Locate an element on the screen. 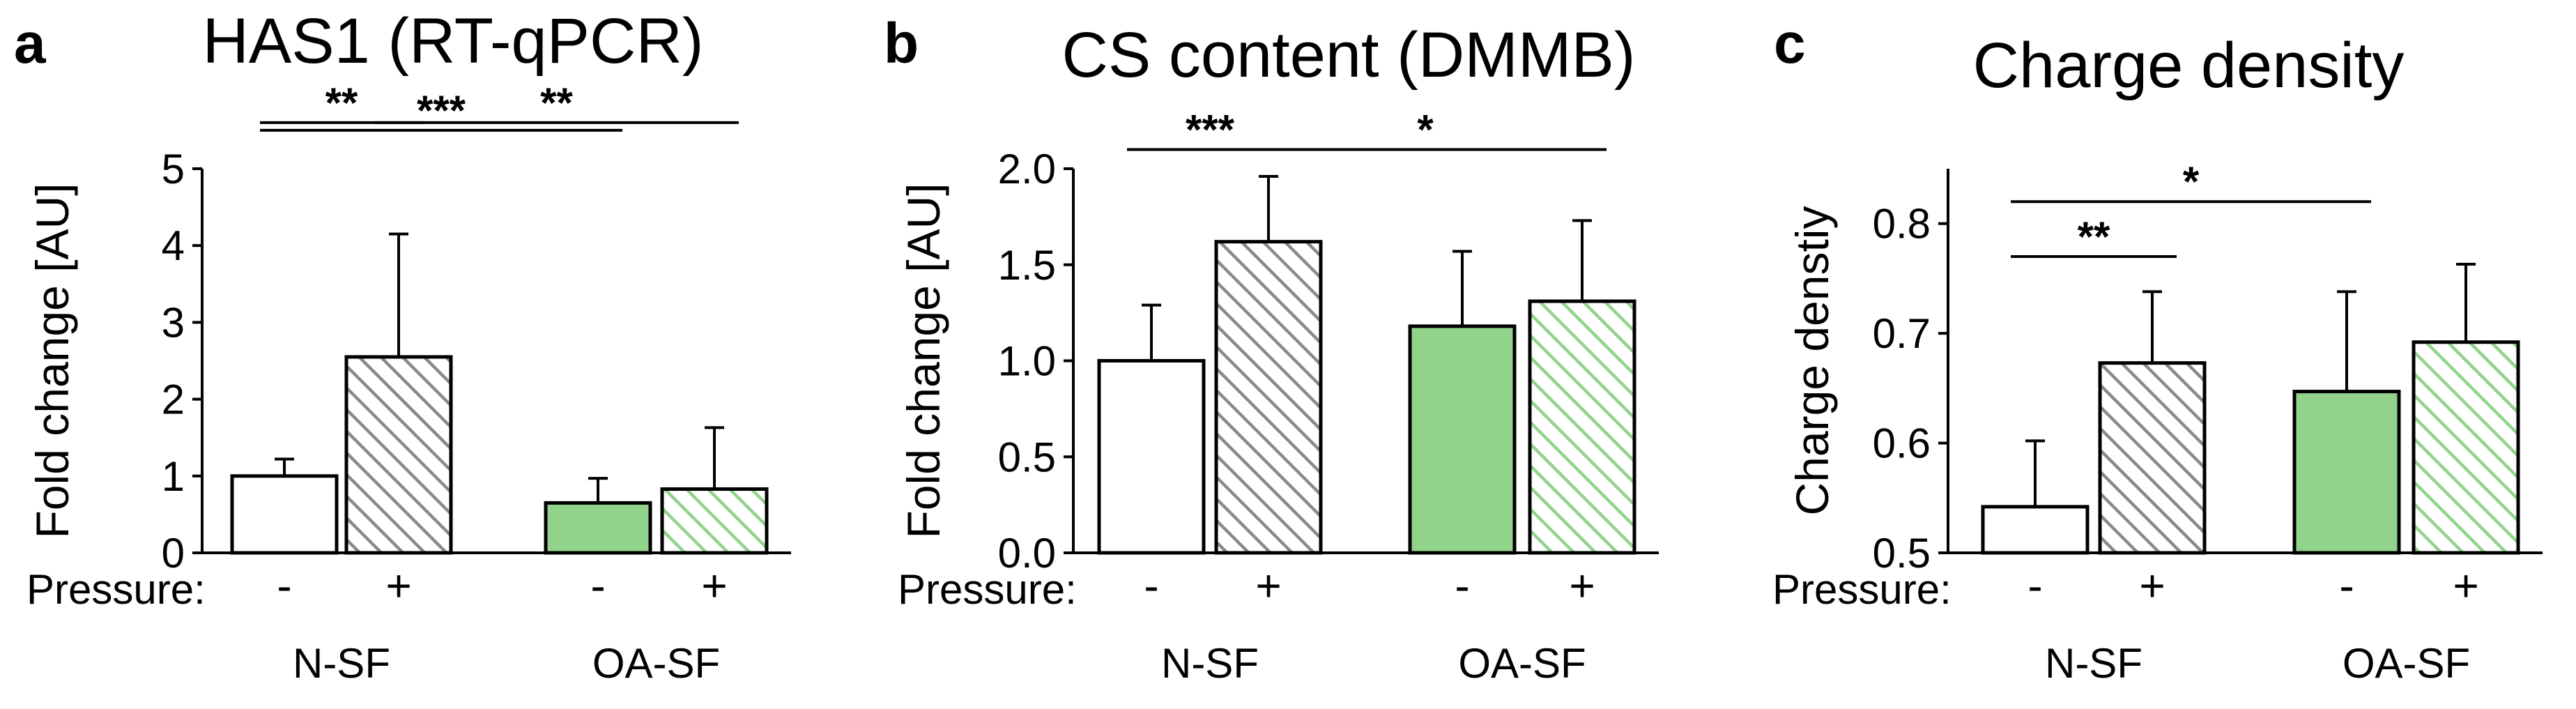  y-tick-label: 0.7 is located at coordinates (1902, 333).